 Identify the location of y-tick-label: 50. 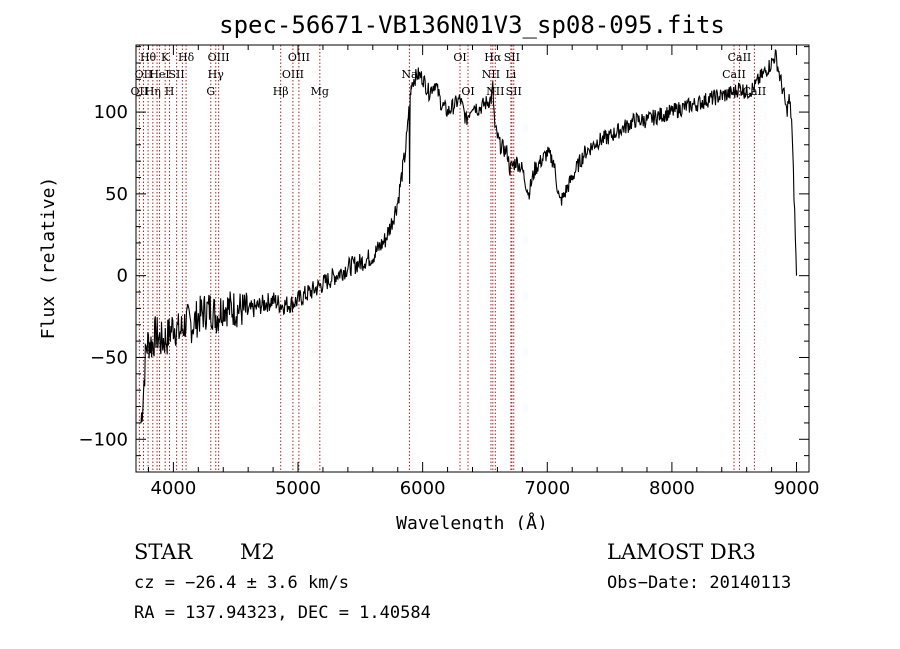
(116, 194).